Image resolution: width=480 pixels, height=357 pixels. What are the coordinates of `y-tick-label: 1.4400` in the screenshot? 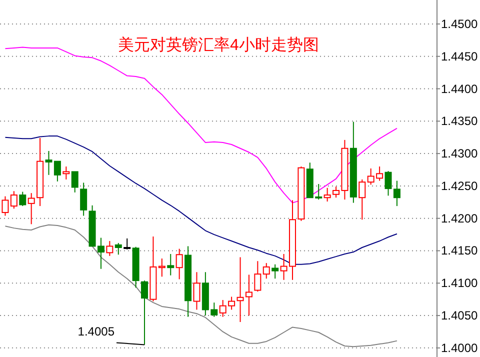 It's located at (459, 89).